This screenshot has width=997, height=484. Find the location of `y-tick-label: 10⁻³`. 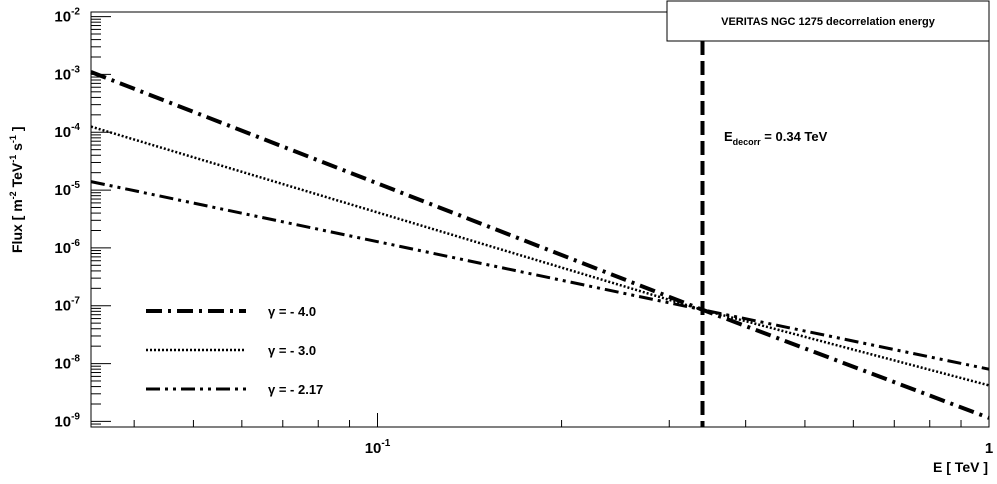

y-tick-label: 10⁻³ is located at coordinates (67, 73).